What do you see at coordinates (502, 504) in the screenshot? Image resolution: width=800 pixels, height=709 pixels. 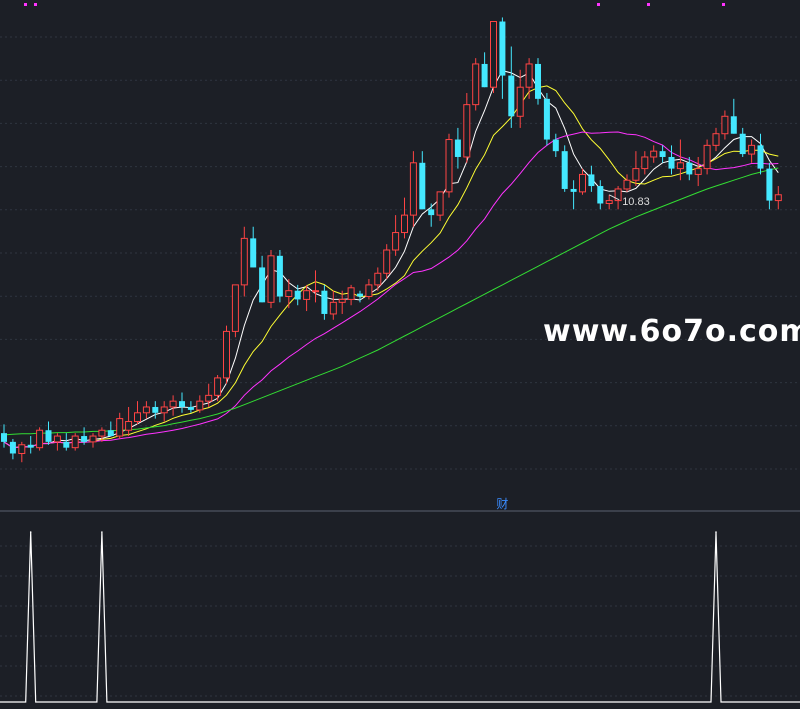 I see `event-marker-label: 财` at bounding box center [502, 504].